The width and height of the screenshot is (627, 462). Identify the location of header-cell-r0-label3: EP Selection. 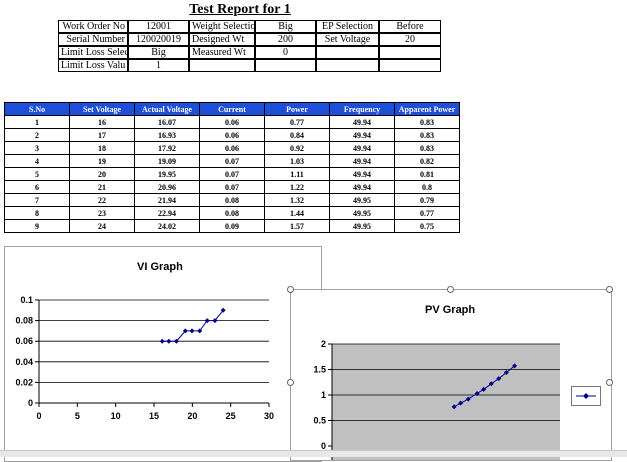
(347, 26).